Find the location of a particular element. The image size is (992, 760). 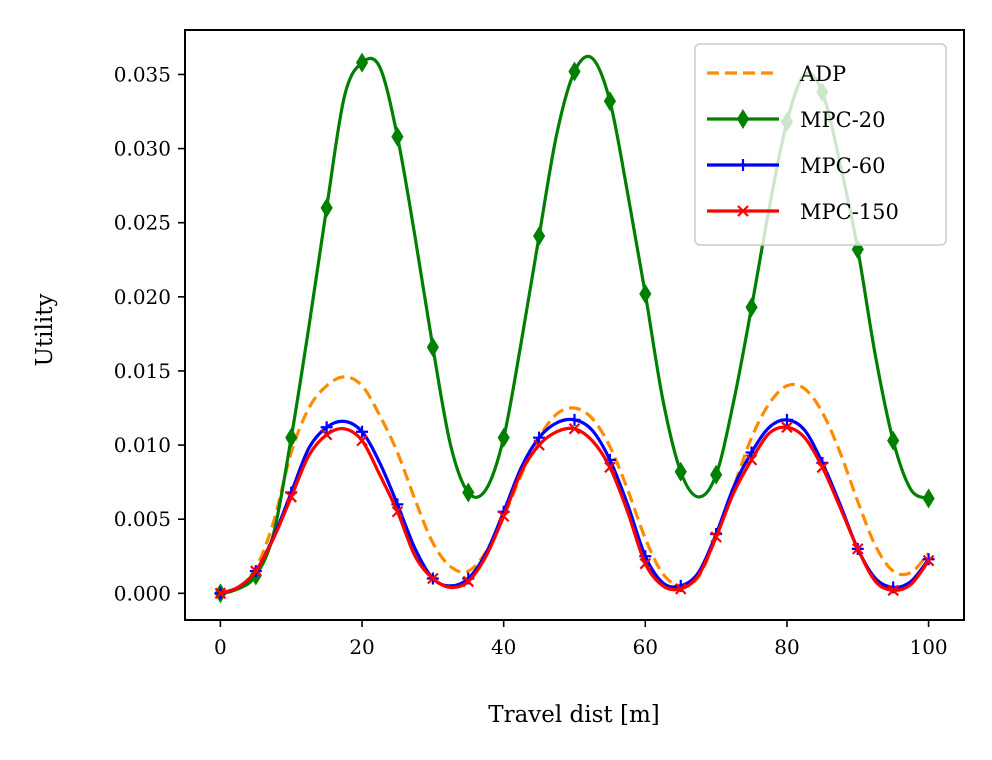

legend-box is located at coordinates (820, 144).